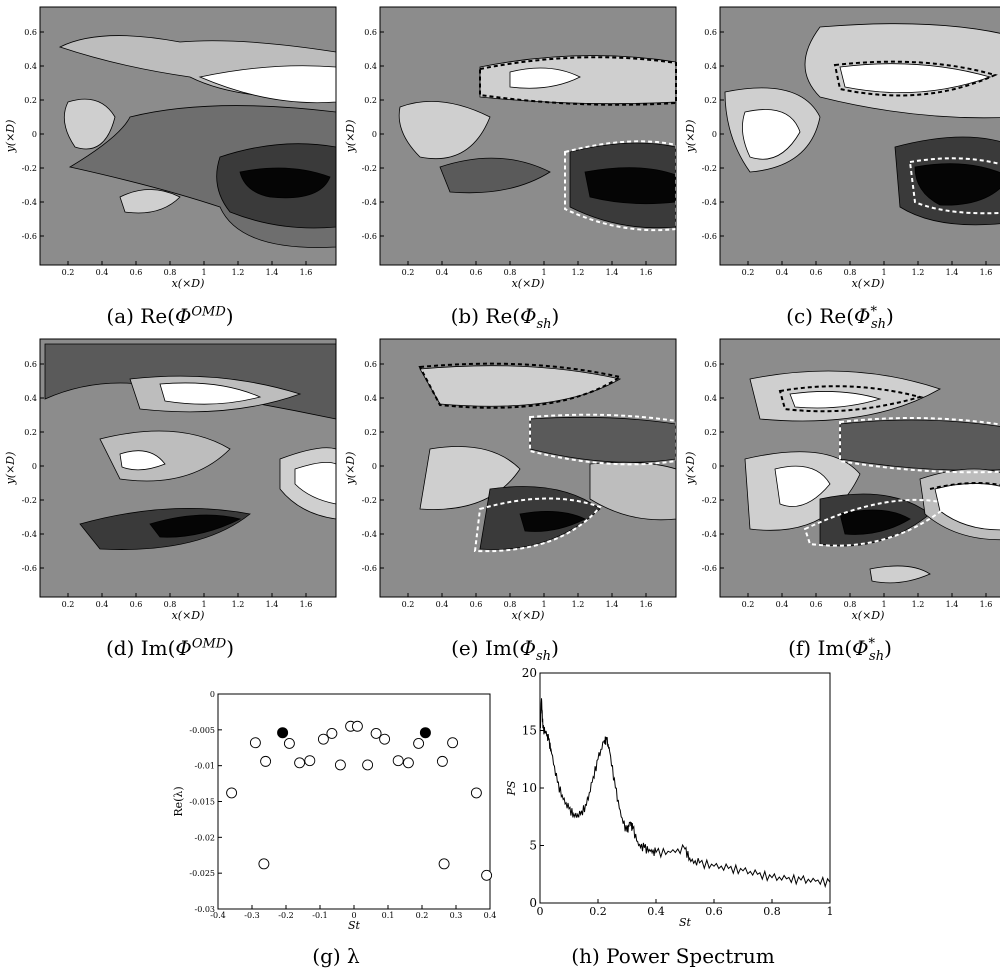  What do you see at coordinates (673, 956) in the screenshot?
I see `caption-h: (h) Power Spectrum` at bounding box center [673, 956].